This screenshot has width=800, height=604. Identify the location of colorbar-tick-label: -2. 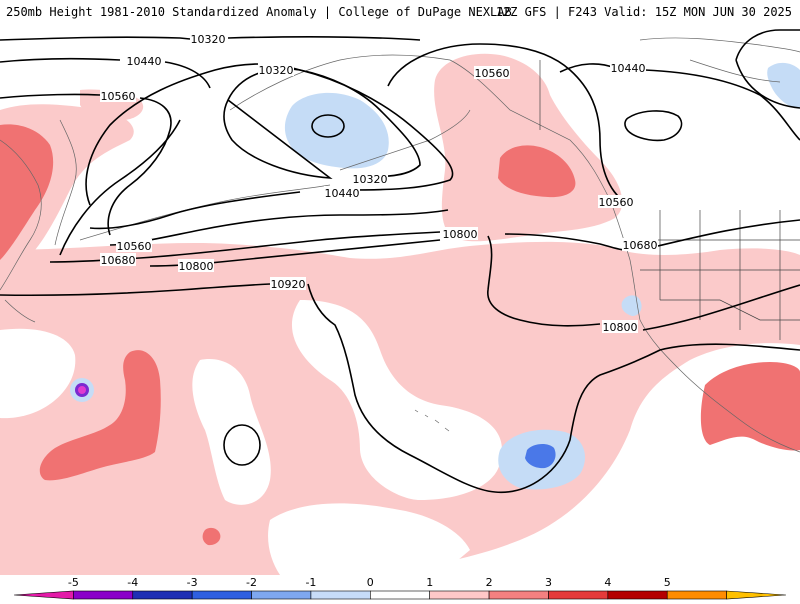
(251, 582).